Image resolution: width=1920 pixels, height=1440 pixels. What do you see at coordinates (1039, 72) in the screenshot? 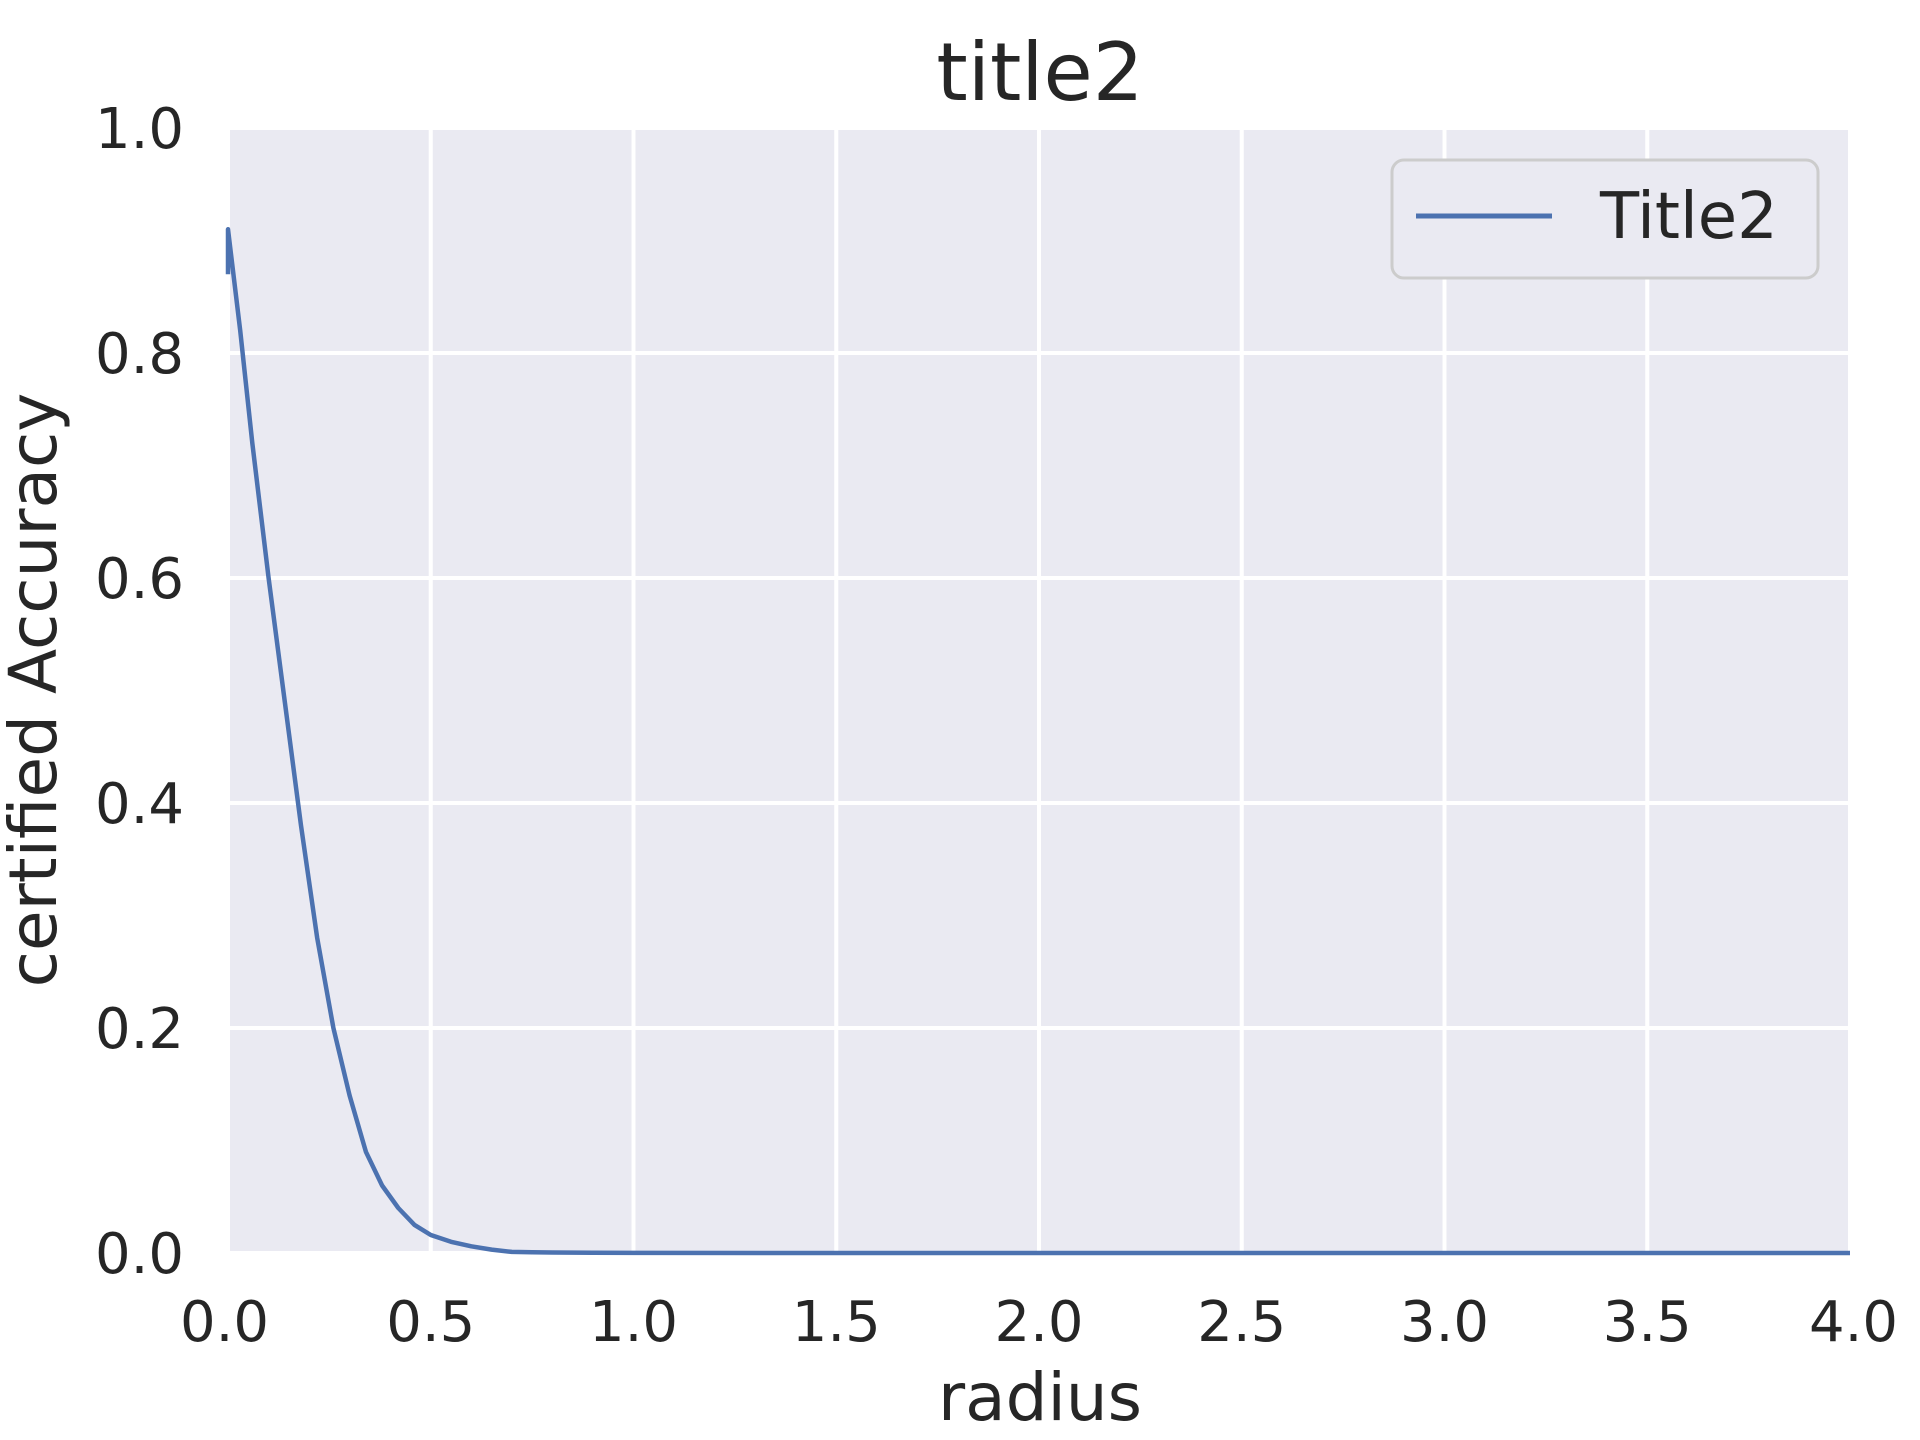
I see `chart-title: title2` at bounding box center [1039, 72].